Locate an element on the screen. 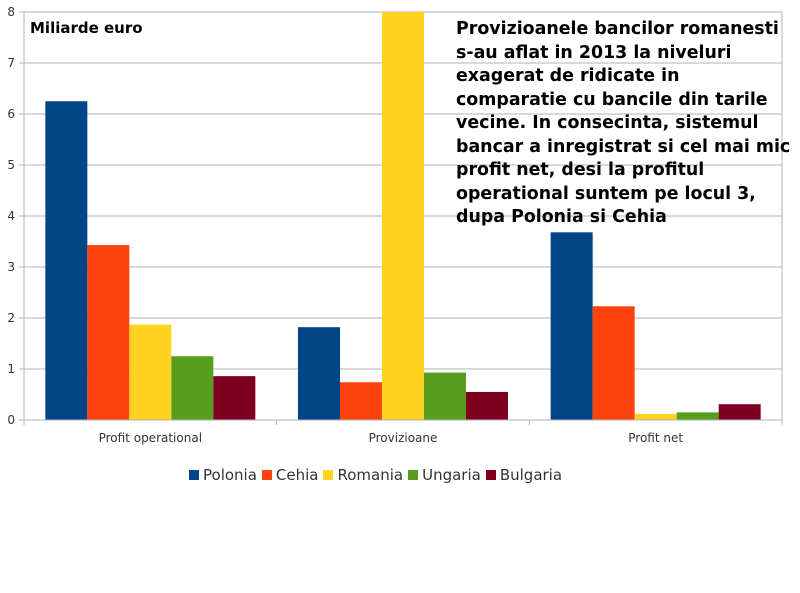  bar-polonia-profit-net is located at coordinates (571, 326).